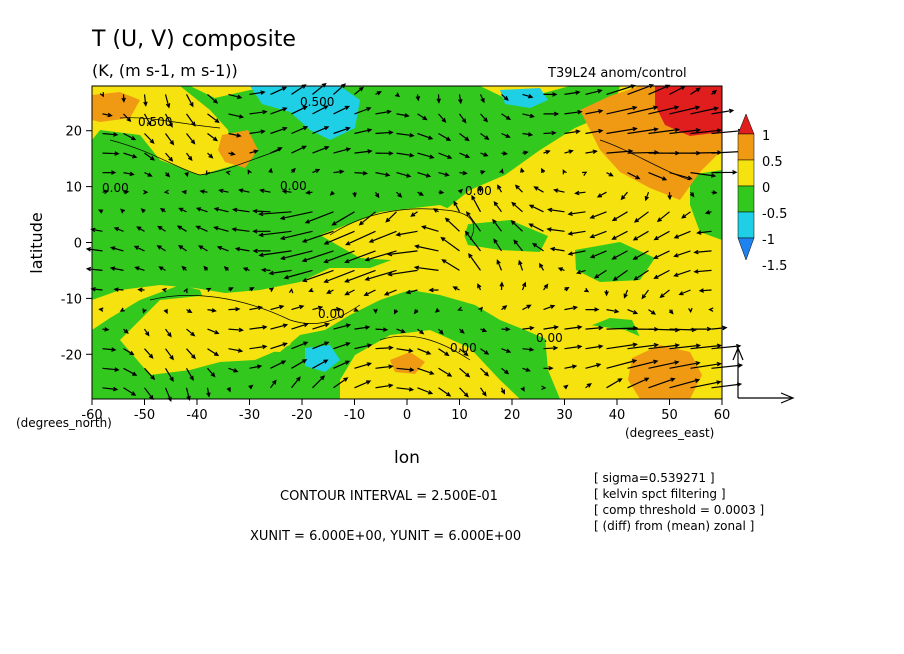 This screenshot has width=904, height=654. What do you see at coordinates (249, 415) in the screenshot?
I see `x-tick-label: -30` at bounding box center [249, 415].